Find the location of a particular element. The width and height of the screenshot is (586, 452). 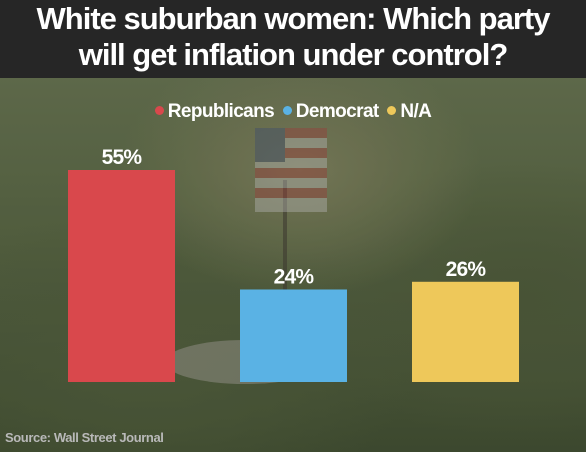

legend-swatch-democrat is located at coordinates (287, 110).